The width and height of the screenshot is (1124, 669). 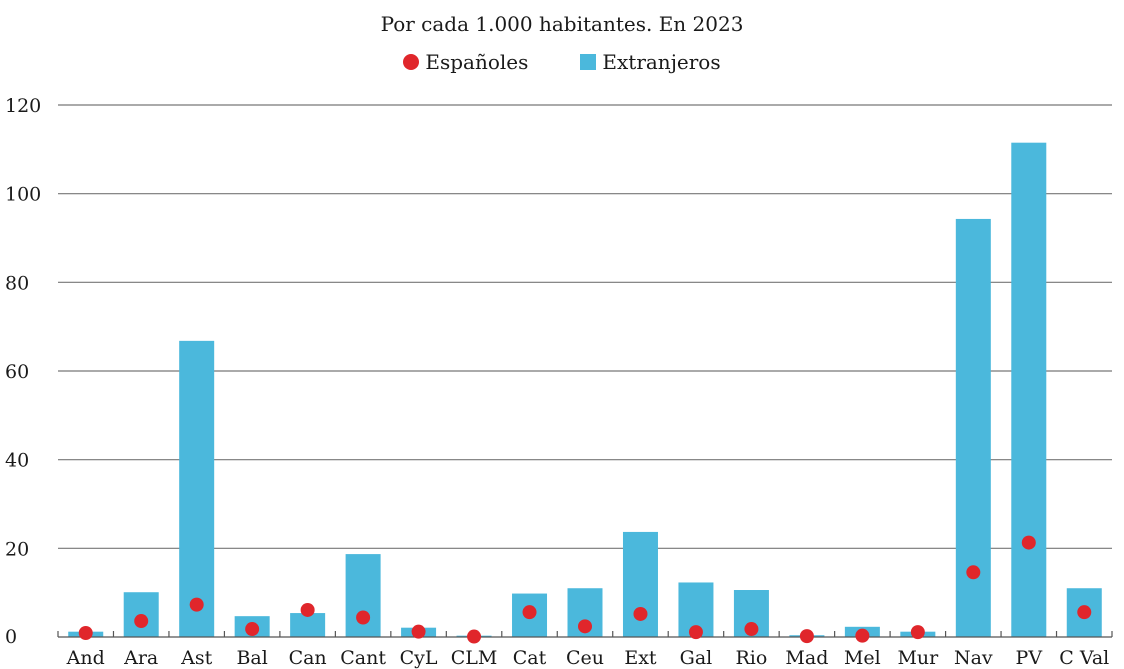 I want to click on x-tick-label: Cat, so click(x=530, y=658).